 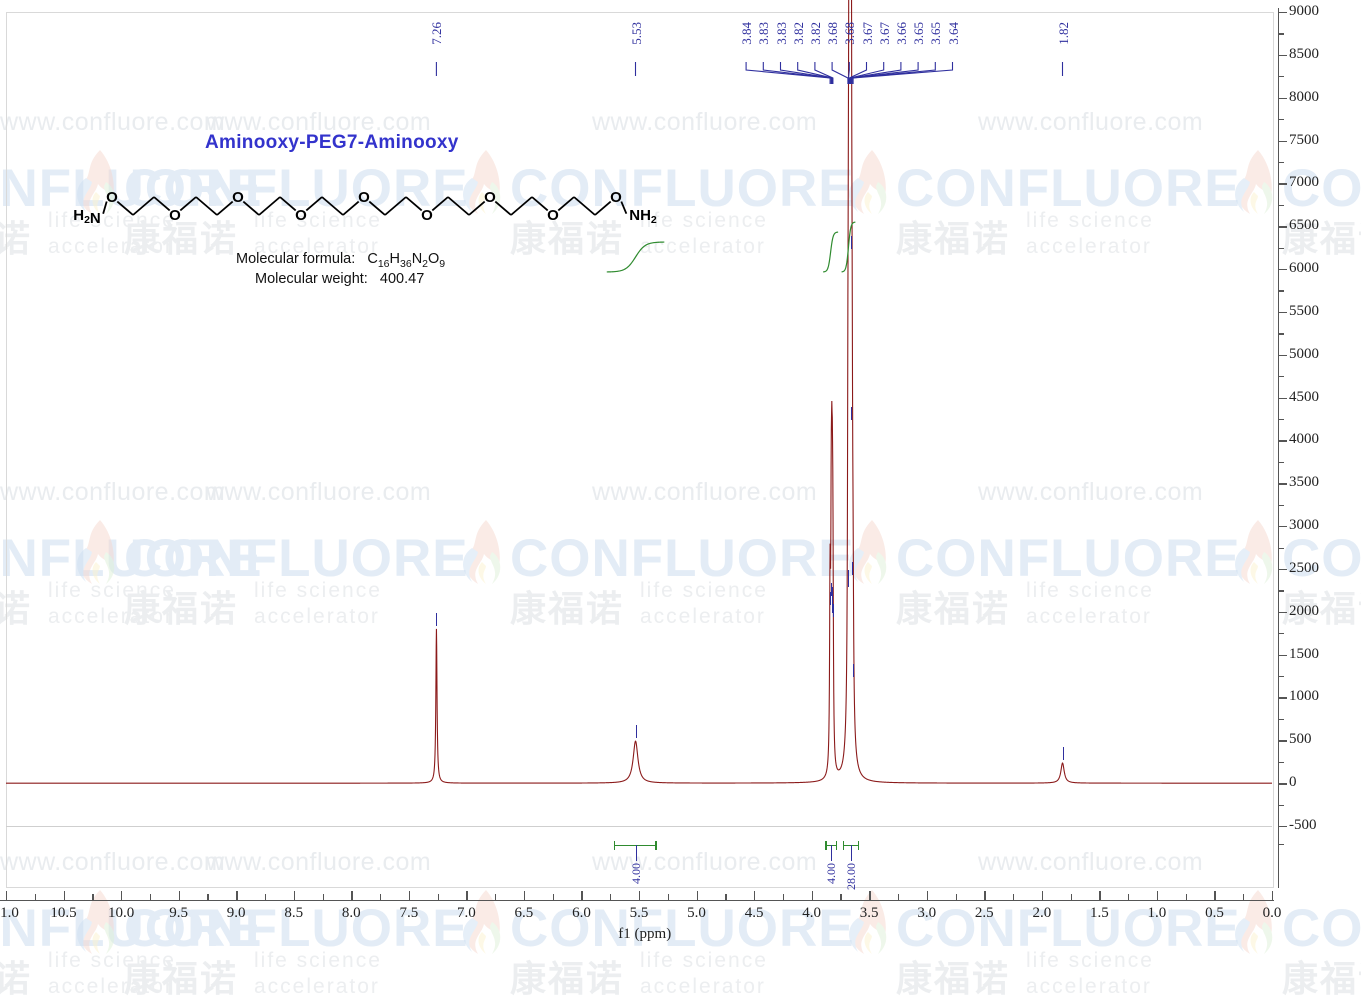 I want to click on x-axis-label: 9.0, so click(x=236, y=913).